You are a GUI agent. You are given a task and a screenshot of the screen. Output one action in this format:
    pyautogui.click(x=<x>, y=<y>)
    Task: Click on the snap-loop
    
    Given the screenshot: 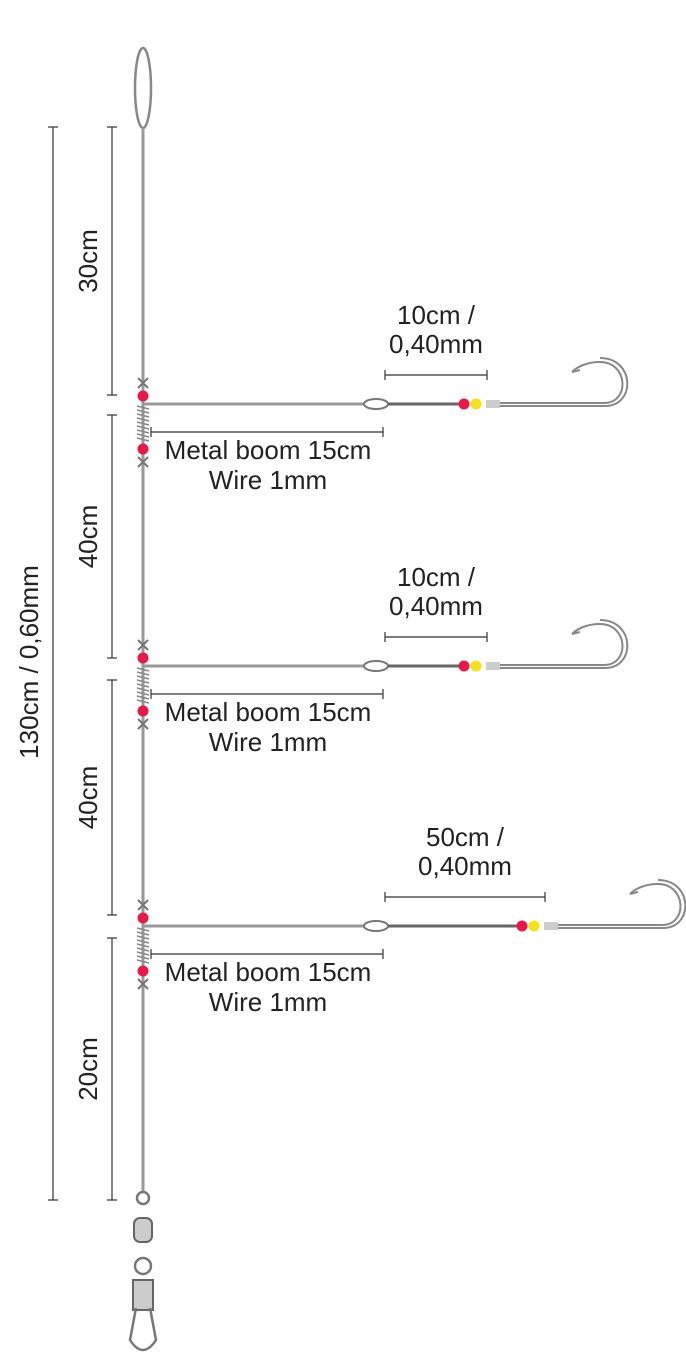 What is the action you would take?
    pyautogui.click(x=143, y=1329)
    